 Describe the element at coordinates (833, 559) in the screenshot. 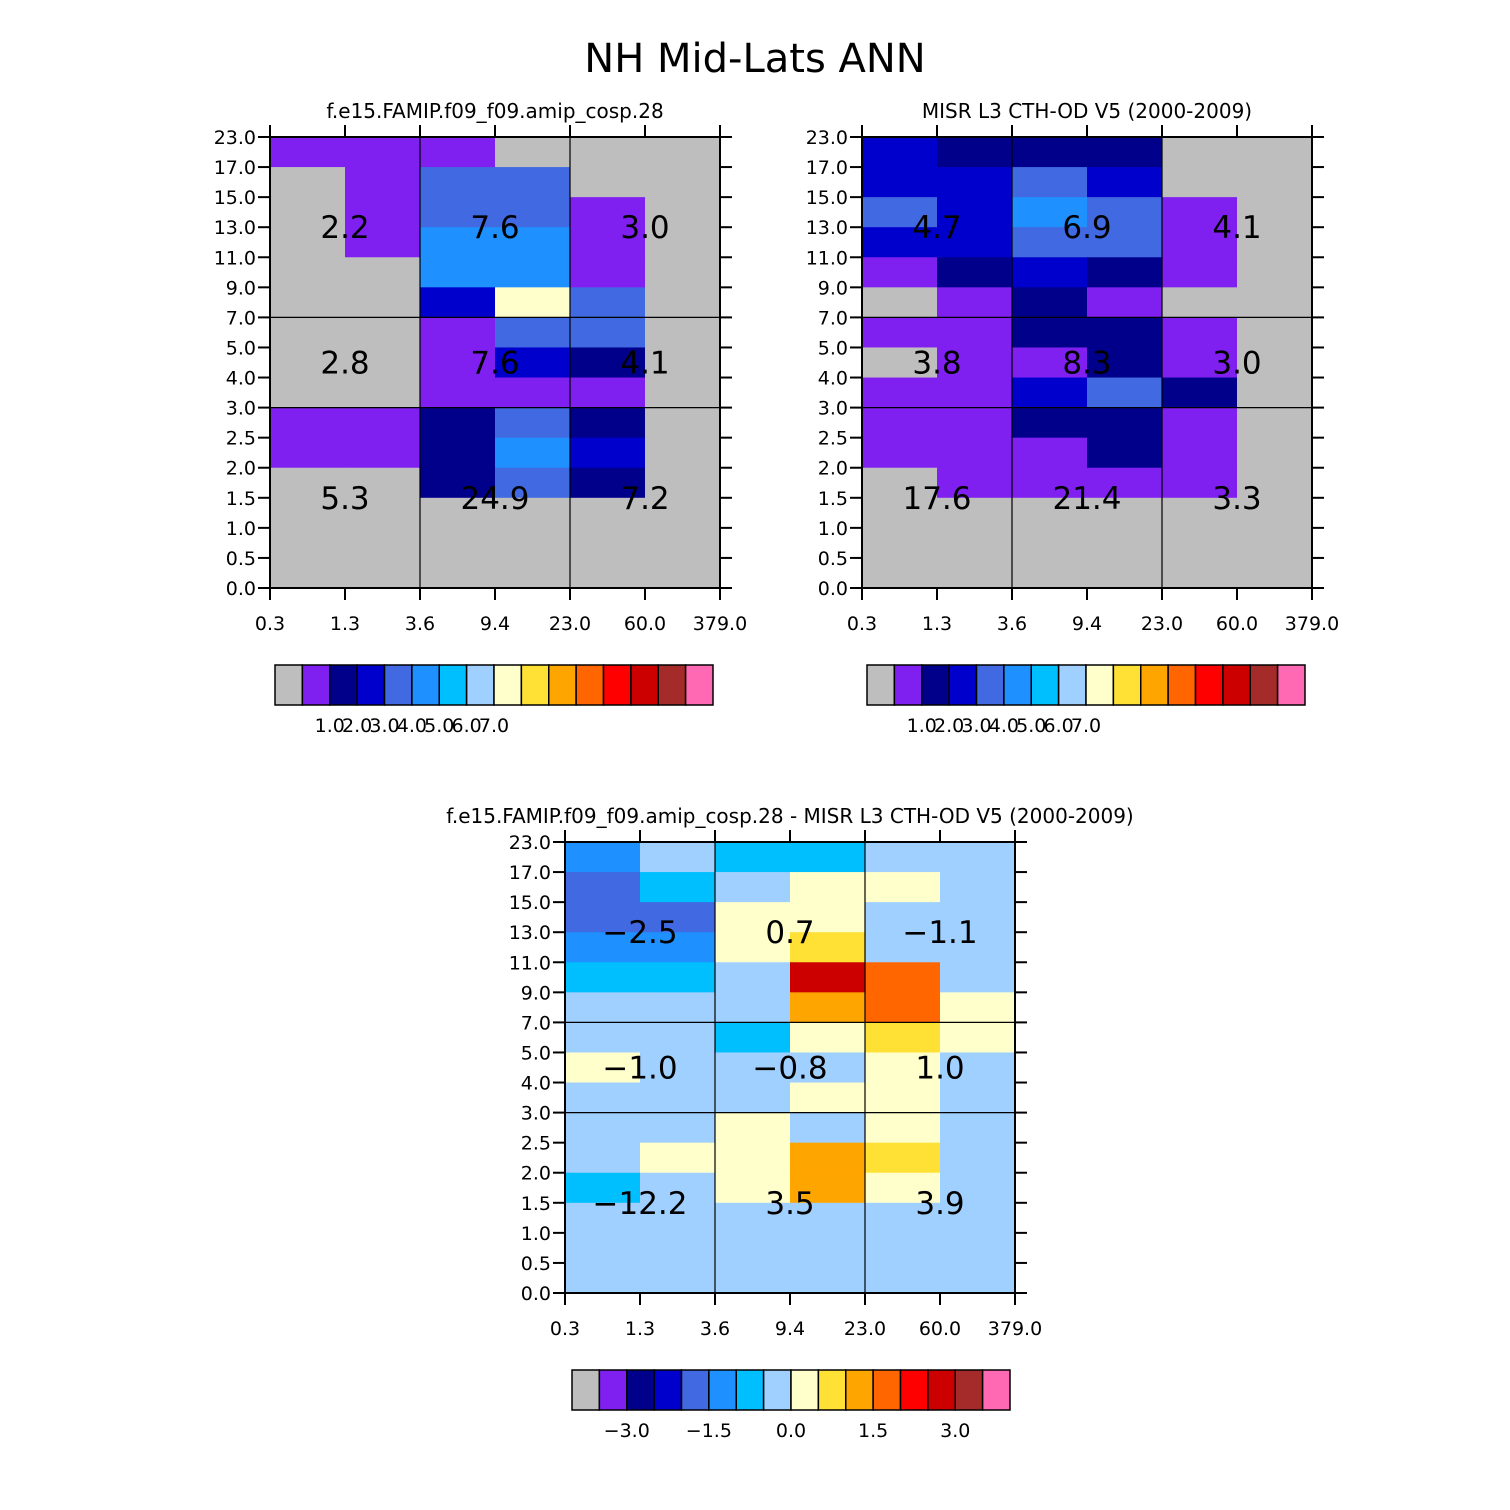

I see `y-tick-label: 0.5` at that location.